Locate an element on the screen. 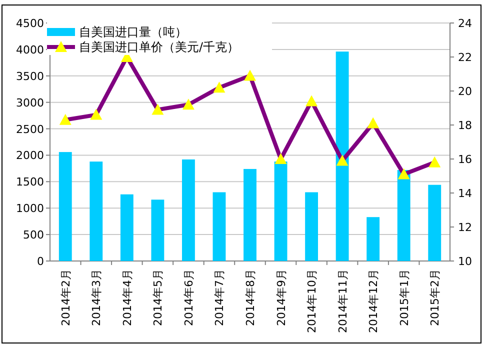 This screenshot has height=349, width=485. y-tick-label: 500 is located at coordinates (33, 235).